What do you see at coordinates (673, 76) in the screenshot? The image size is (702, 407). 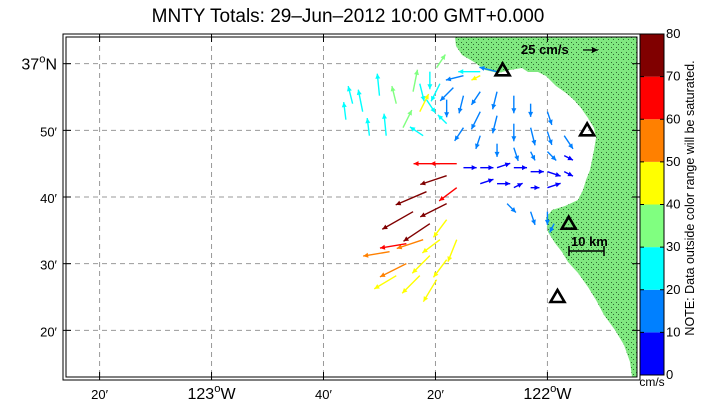 I see `colorbar-tick-label: 70` at bounding box center [673, 76].